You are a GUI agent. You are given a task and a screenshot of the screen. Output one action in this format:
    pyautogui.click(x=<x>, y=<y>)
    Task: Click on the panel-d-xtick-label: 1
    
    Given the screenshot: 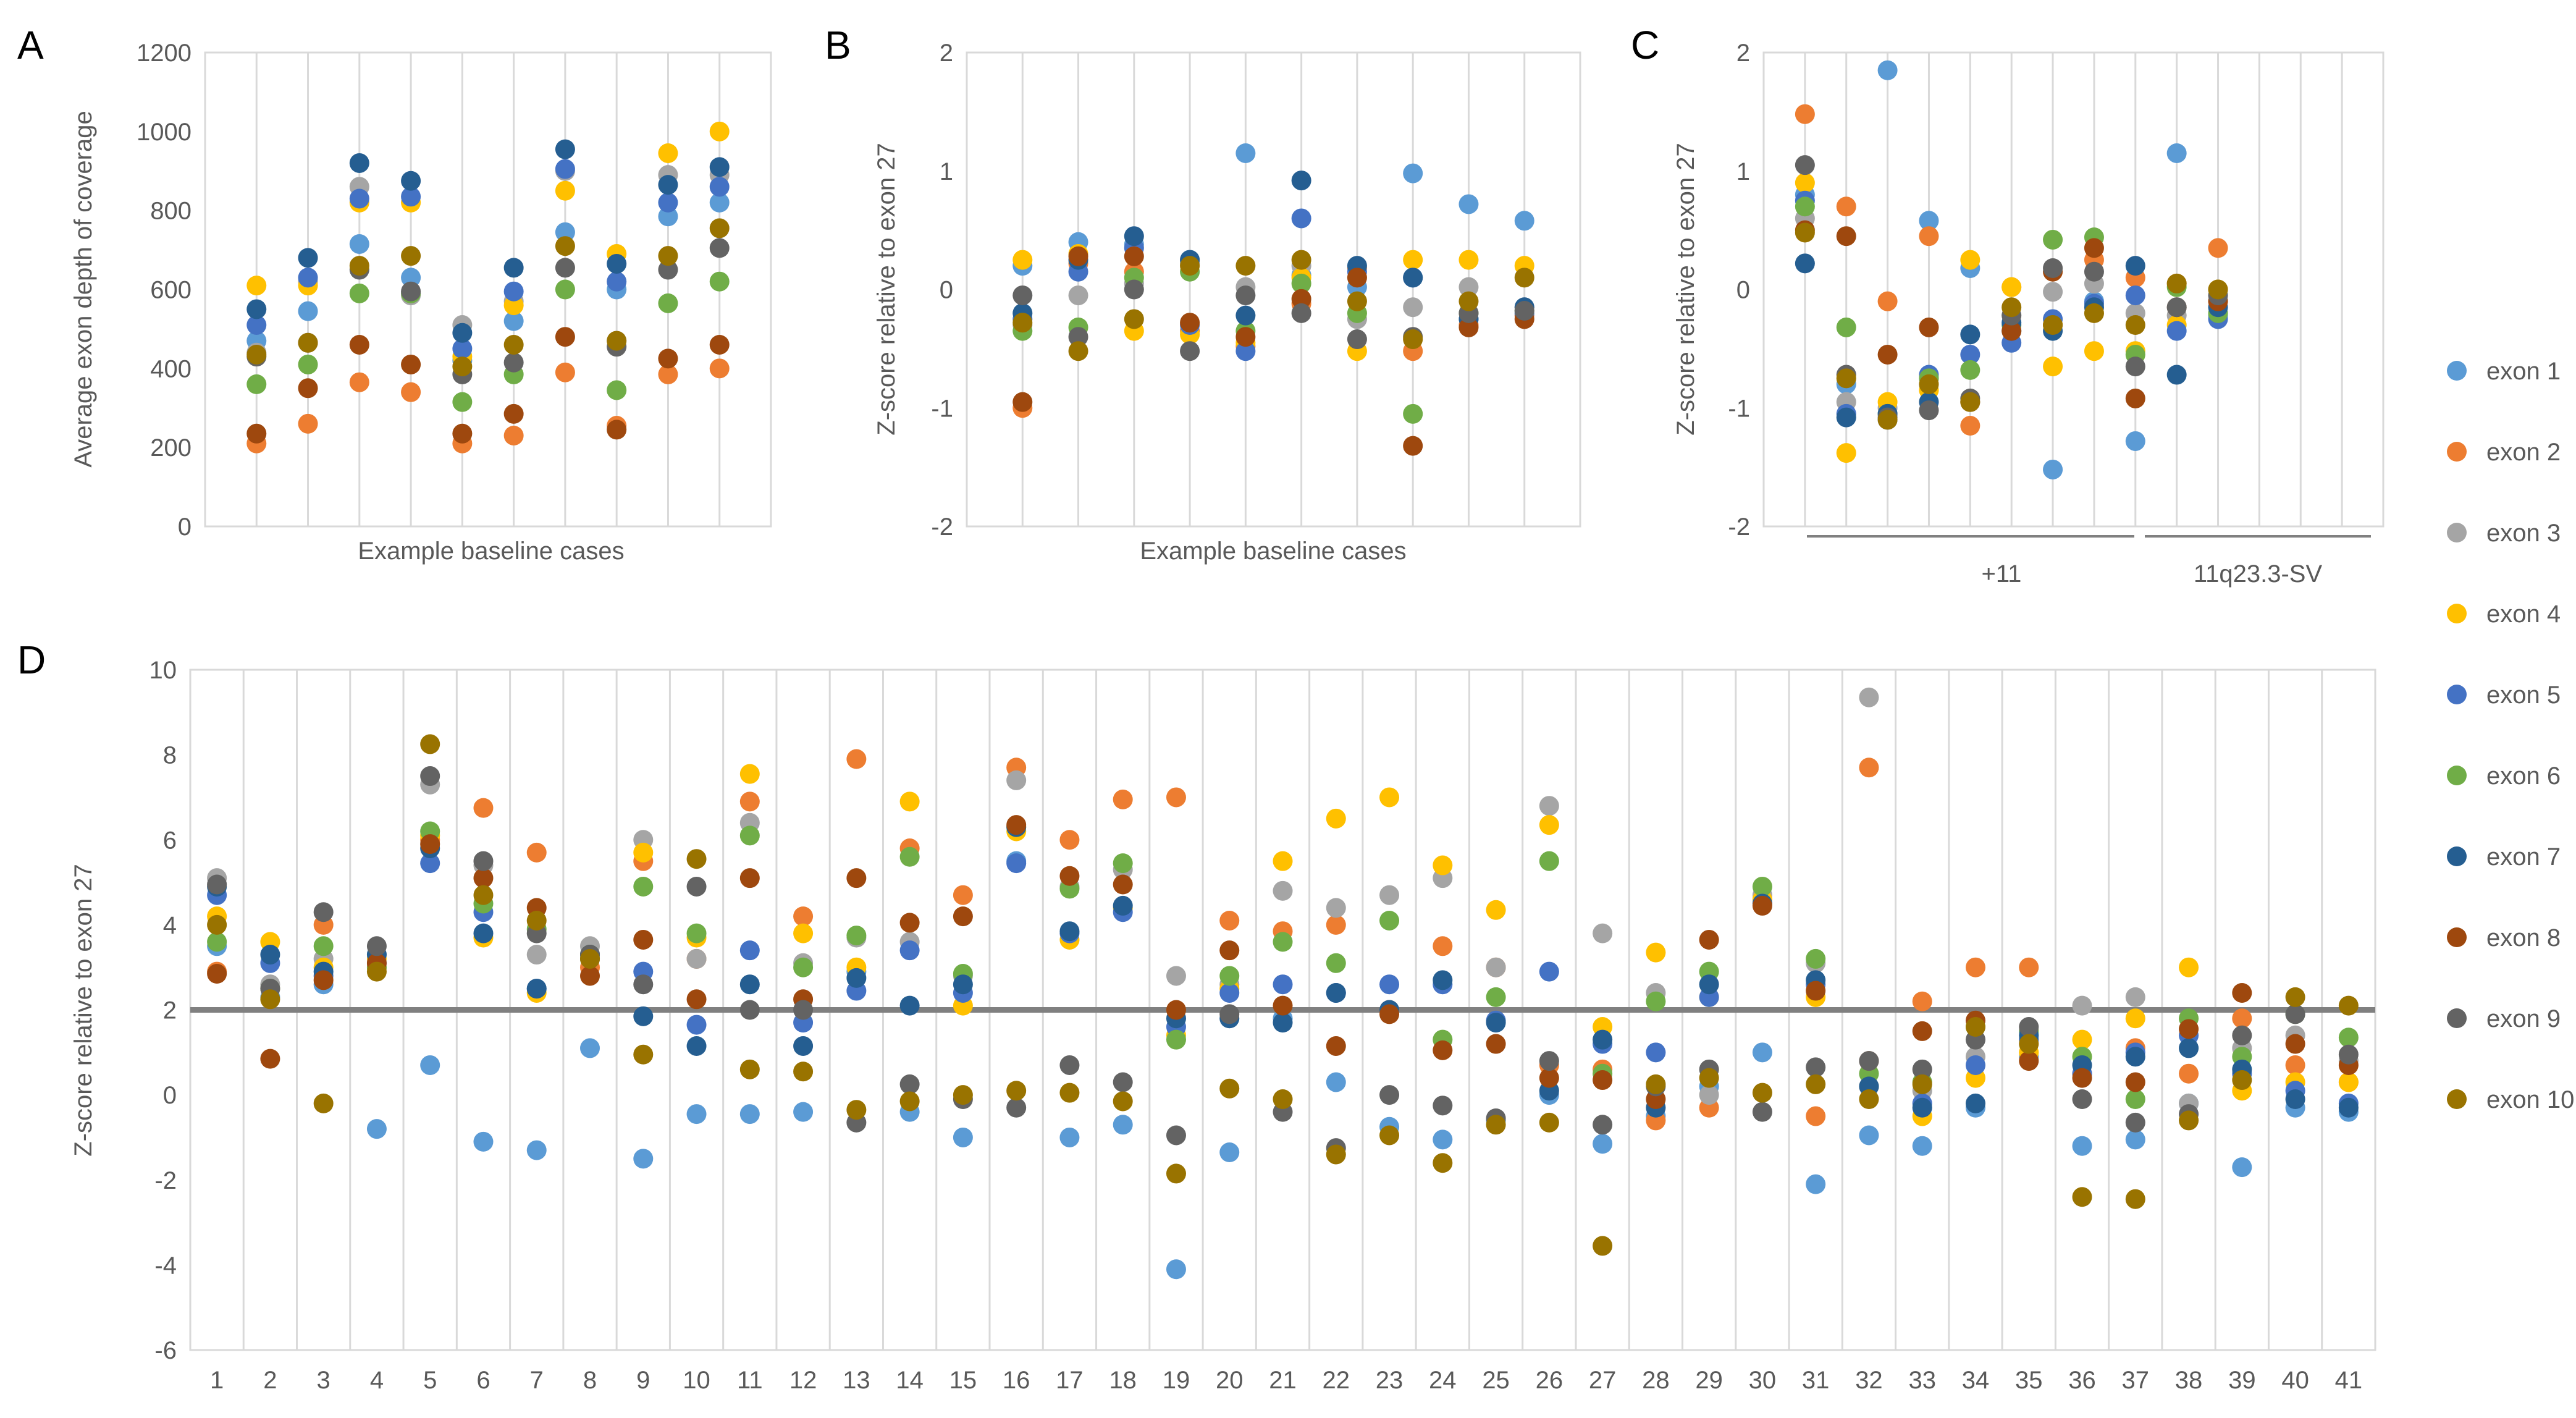 What is the action you would take?
    pyautogui.click(x=217, y=1380)
    